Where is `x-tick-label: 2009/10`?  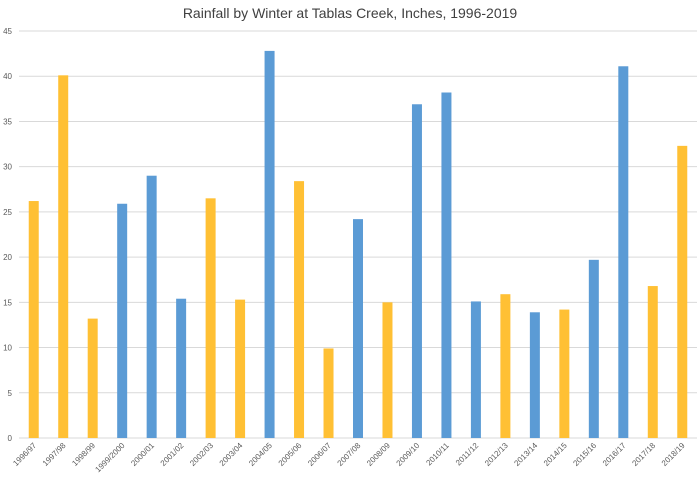
x-tick-label: 2009/10 is located at coordinates (408, 454).